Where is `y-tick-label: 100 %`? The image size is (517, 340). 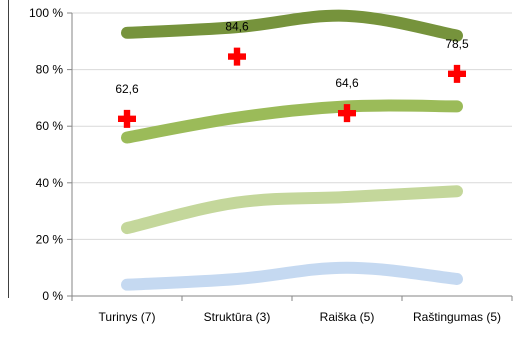
y-tick-label: 100 % is located at coordinates (46, 13).